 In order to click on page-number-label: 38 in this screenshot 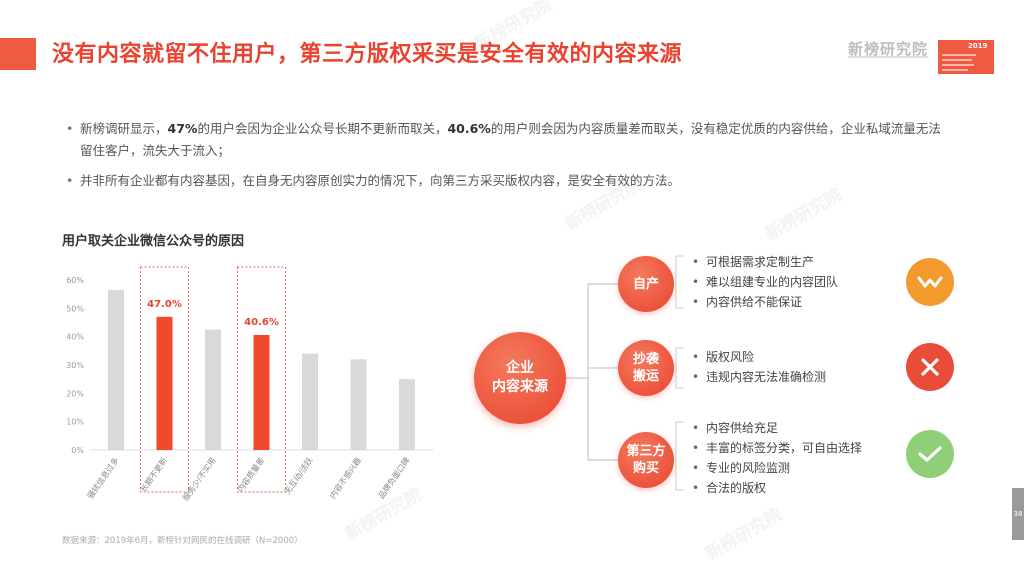, I will do `click(1018, 514)`.